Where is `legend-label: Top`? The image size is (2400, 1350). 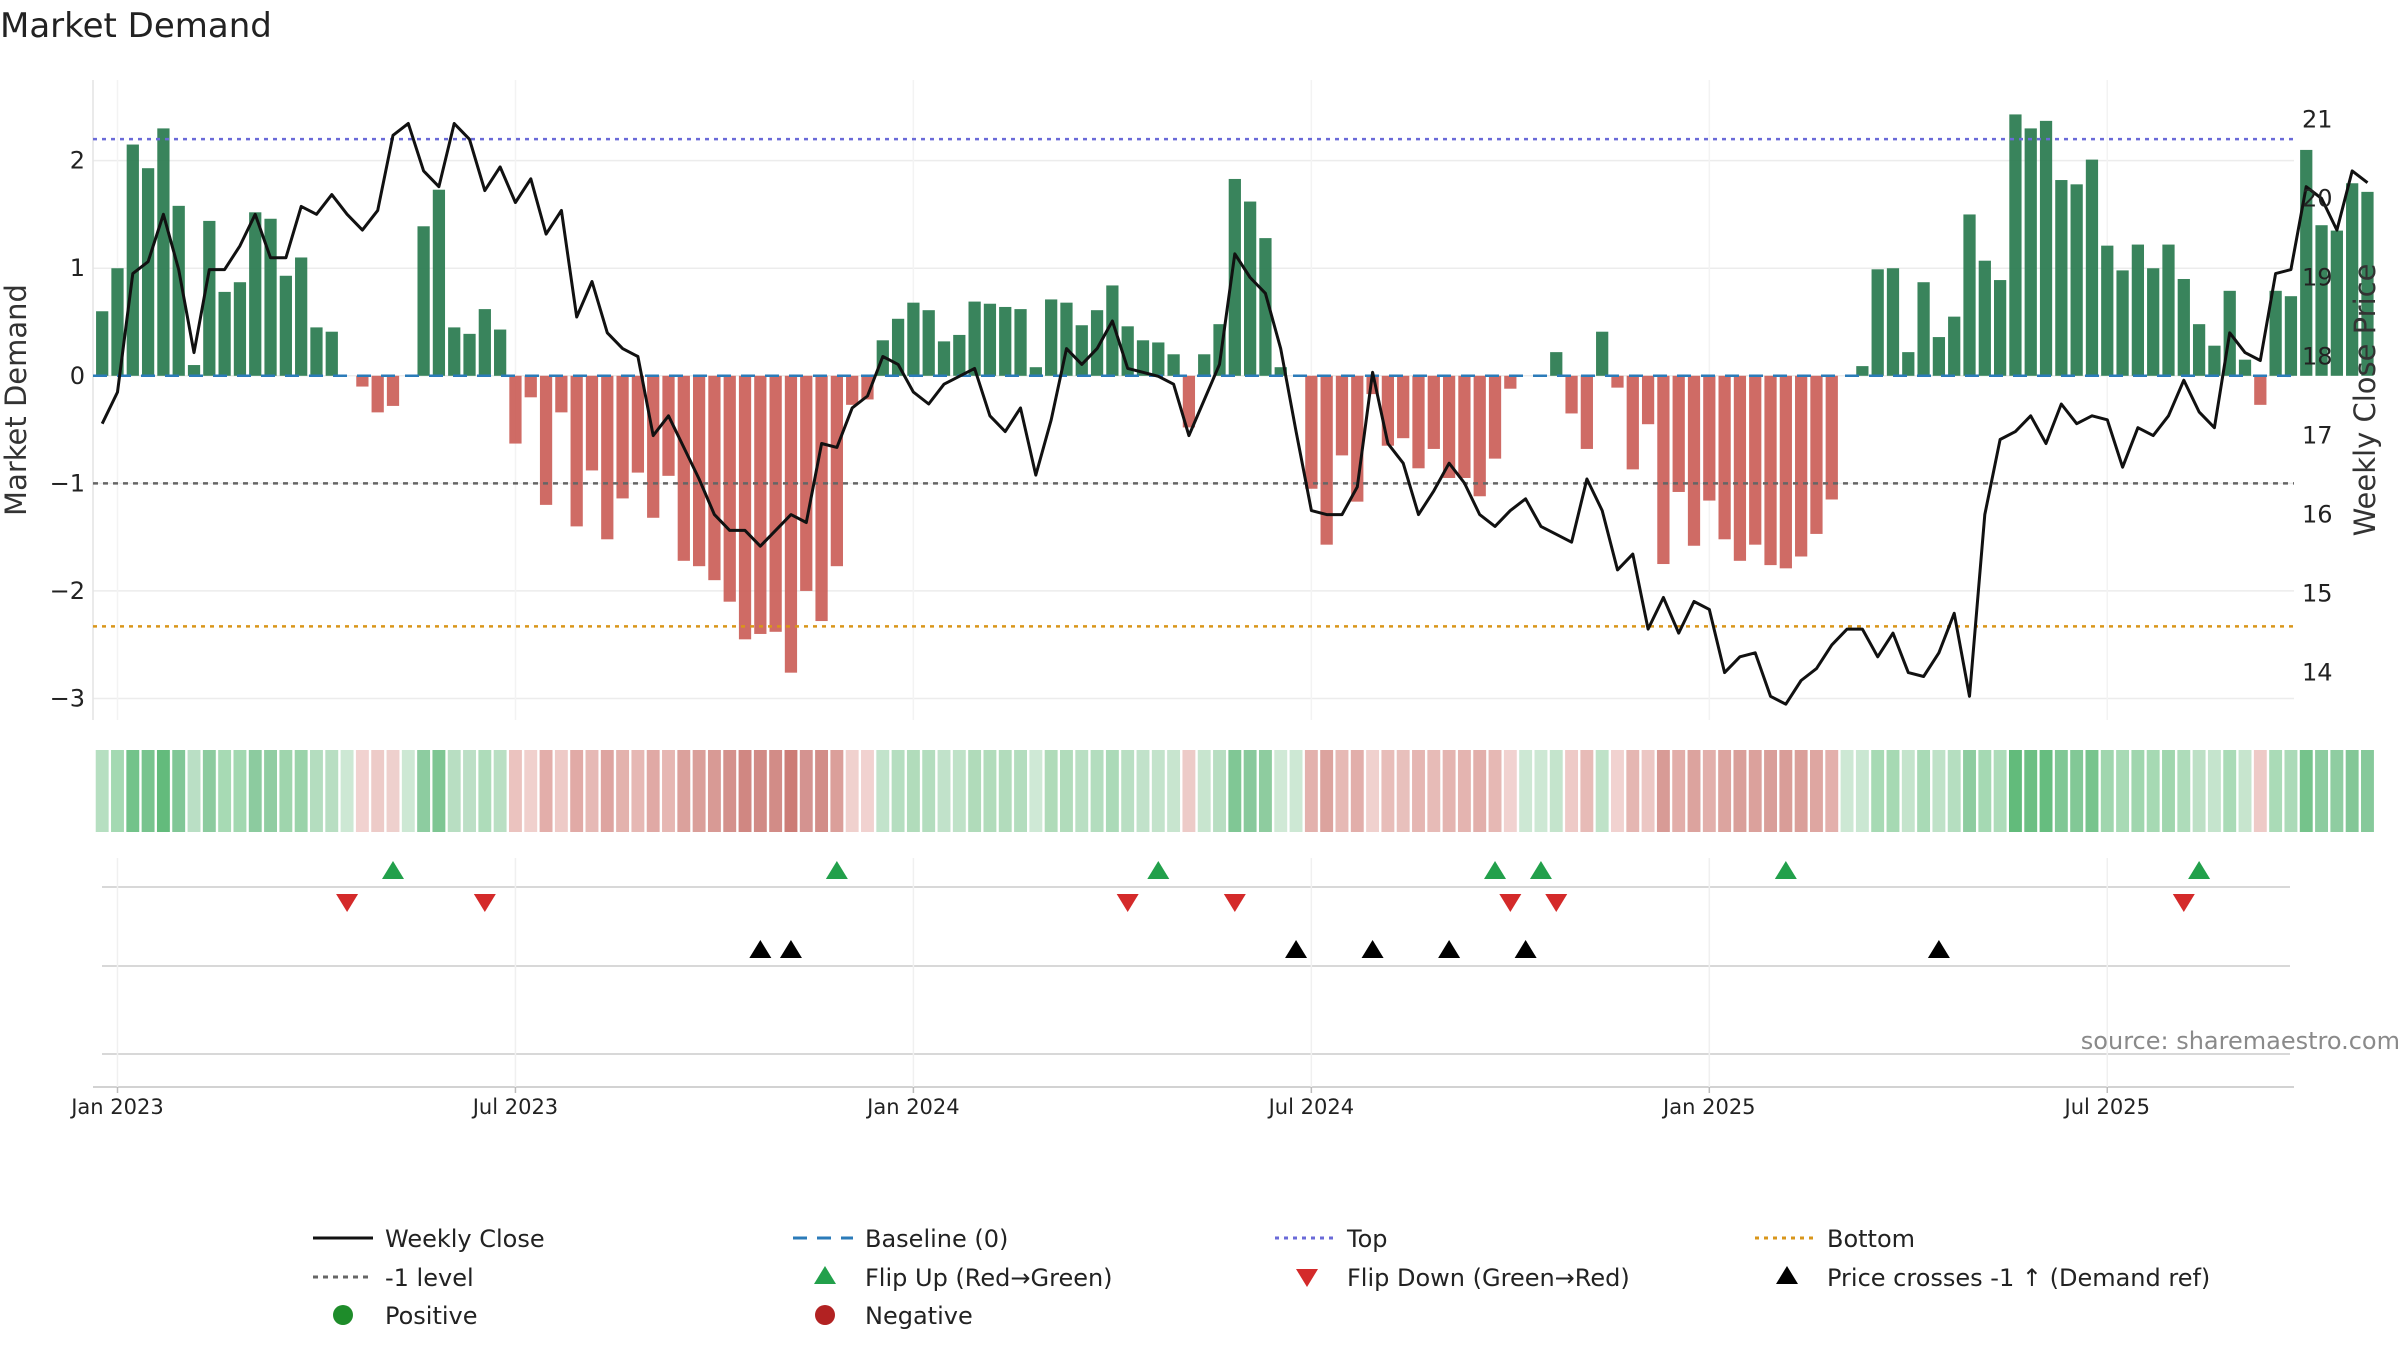 legend-label: Top is located at coordinates (1367, 1239).